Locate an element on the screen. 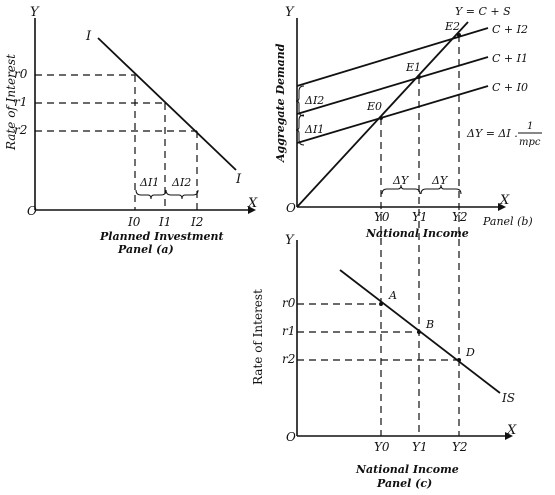 The image size is (555, 495). panel-b-delta-y1-label: ΔY is located at coordinates (401, 180).